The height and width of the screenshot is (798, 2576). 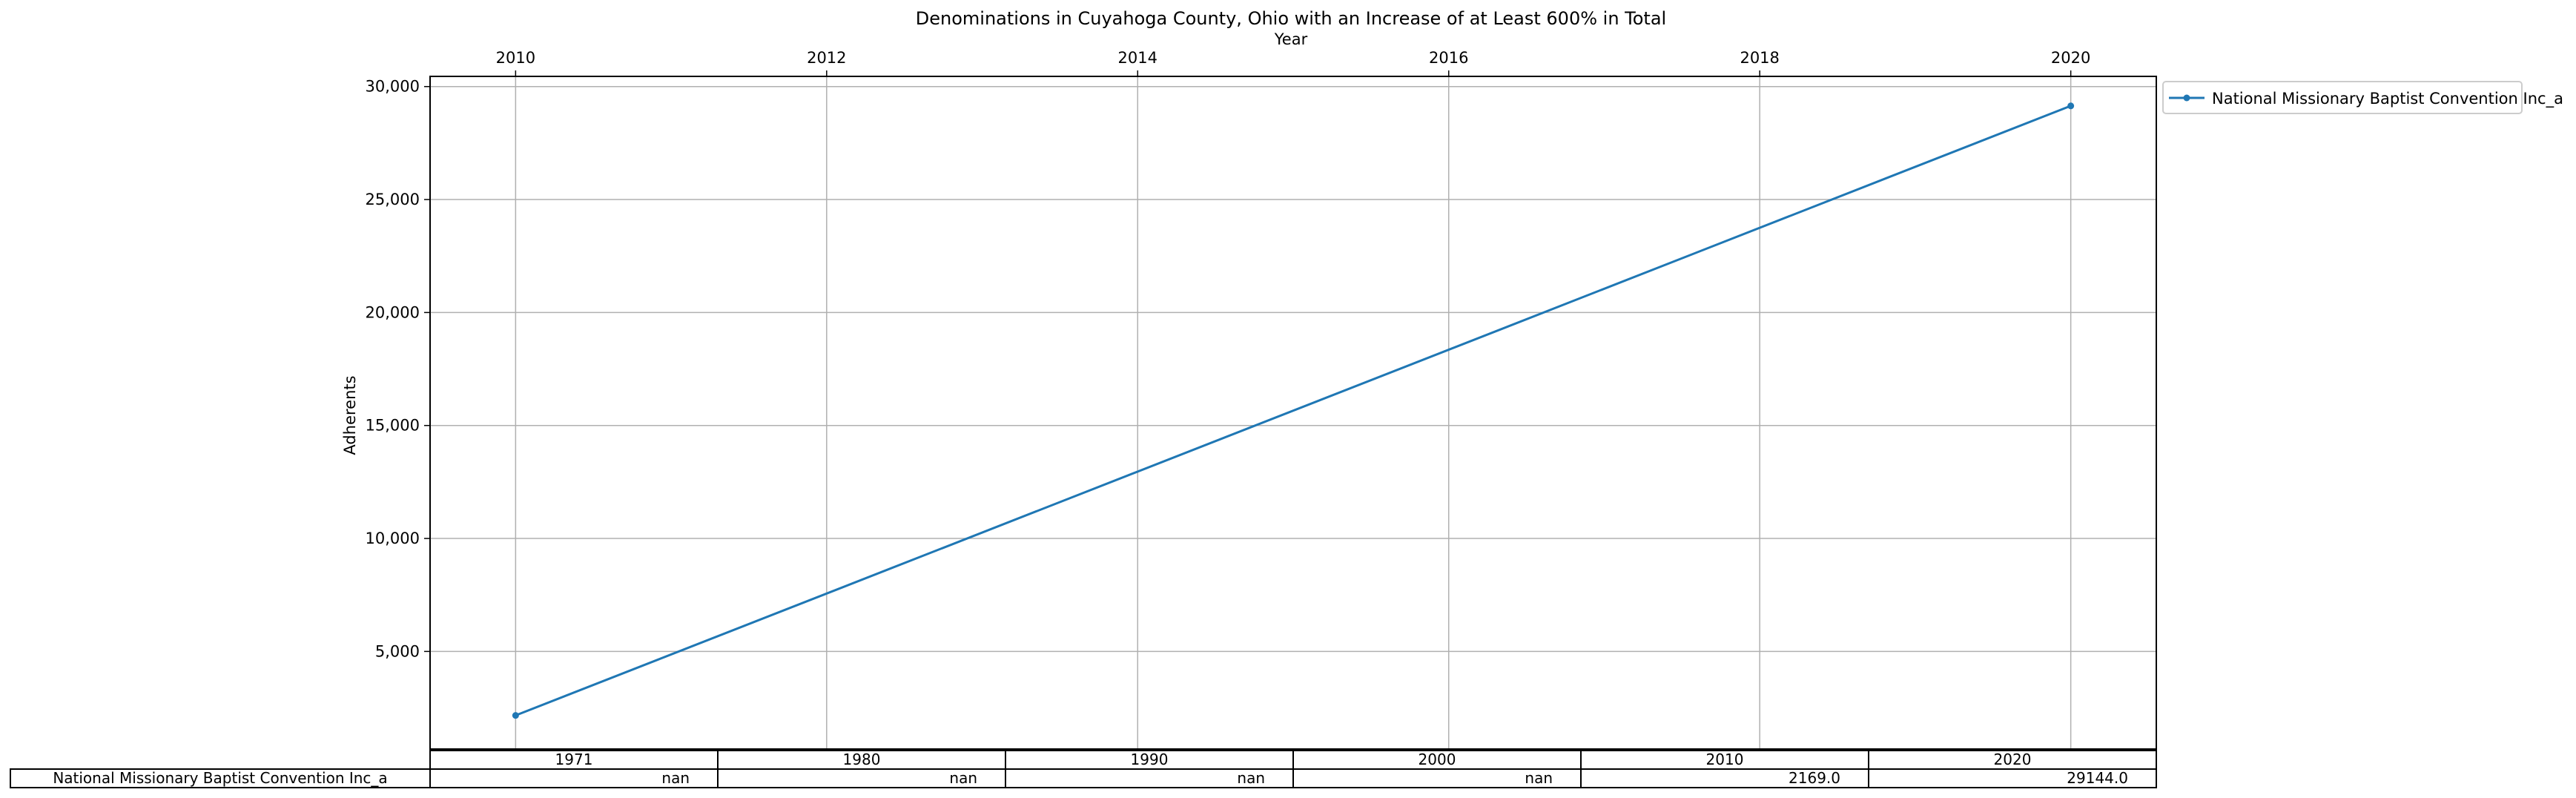 I want to click on x-ticks: 2010 2012 2014 2016 2018 2020, so click(x=1293, y=62).